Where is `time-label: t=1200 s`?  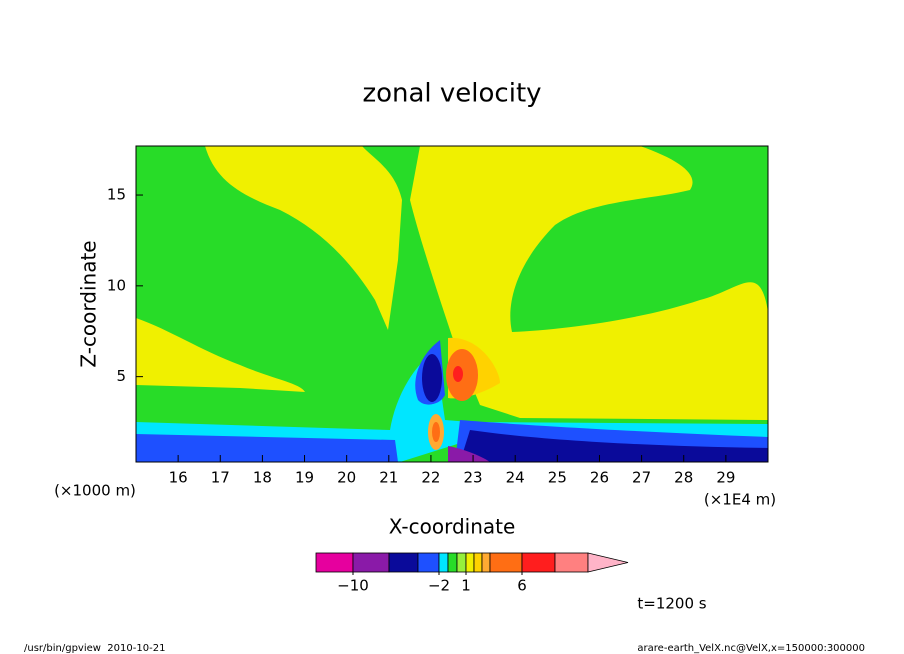
time-label: t=1200 s is located at coordinates (671, 604).